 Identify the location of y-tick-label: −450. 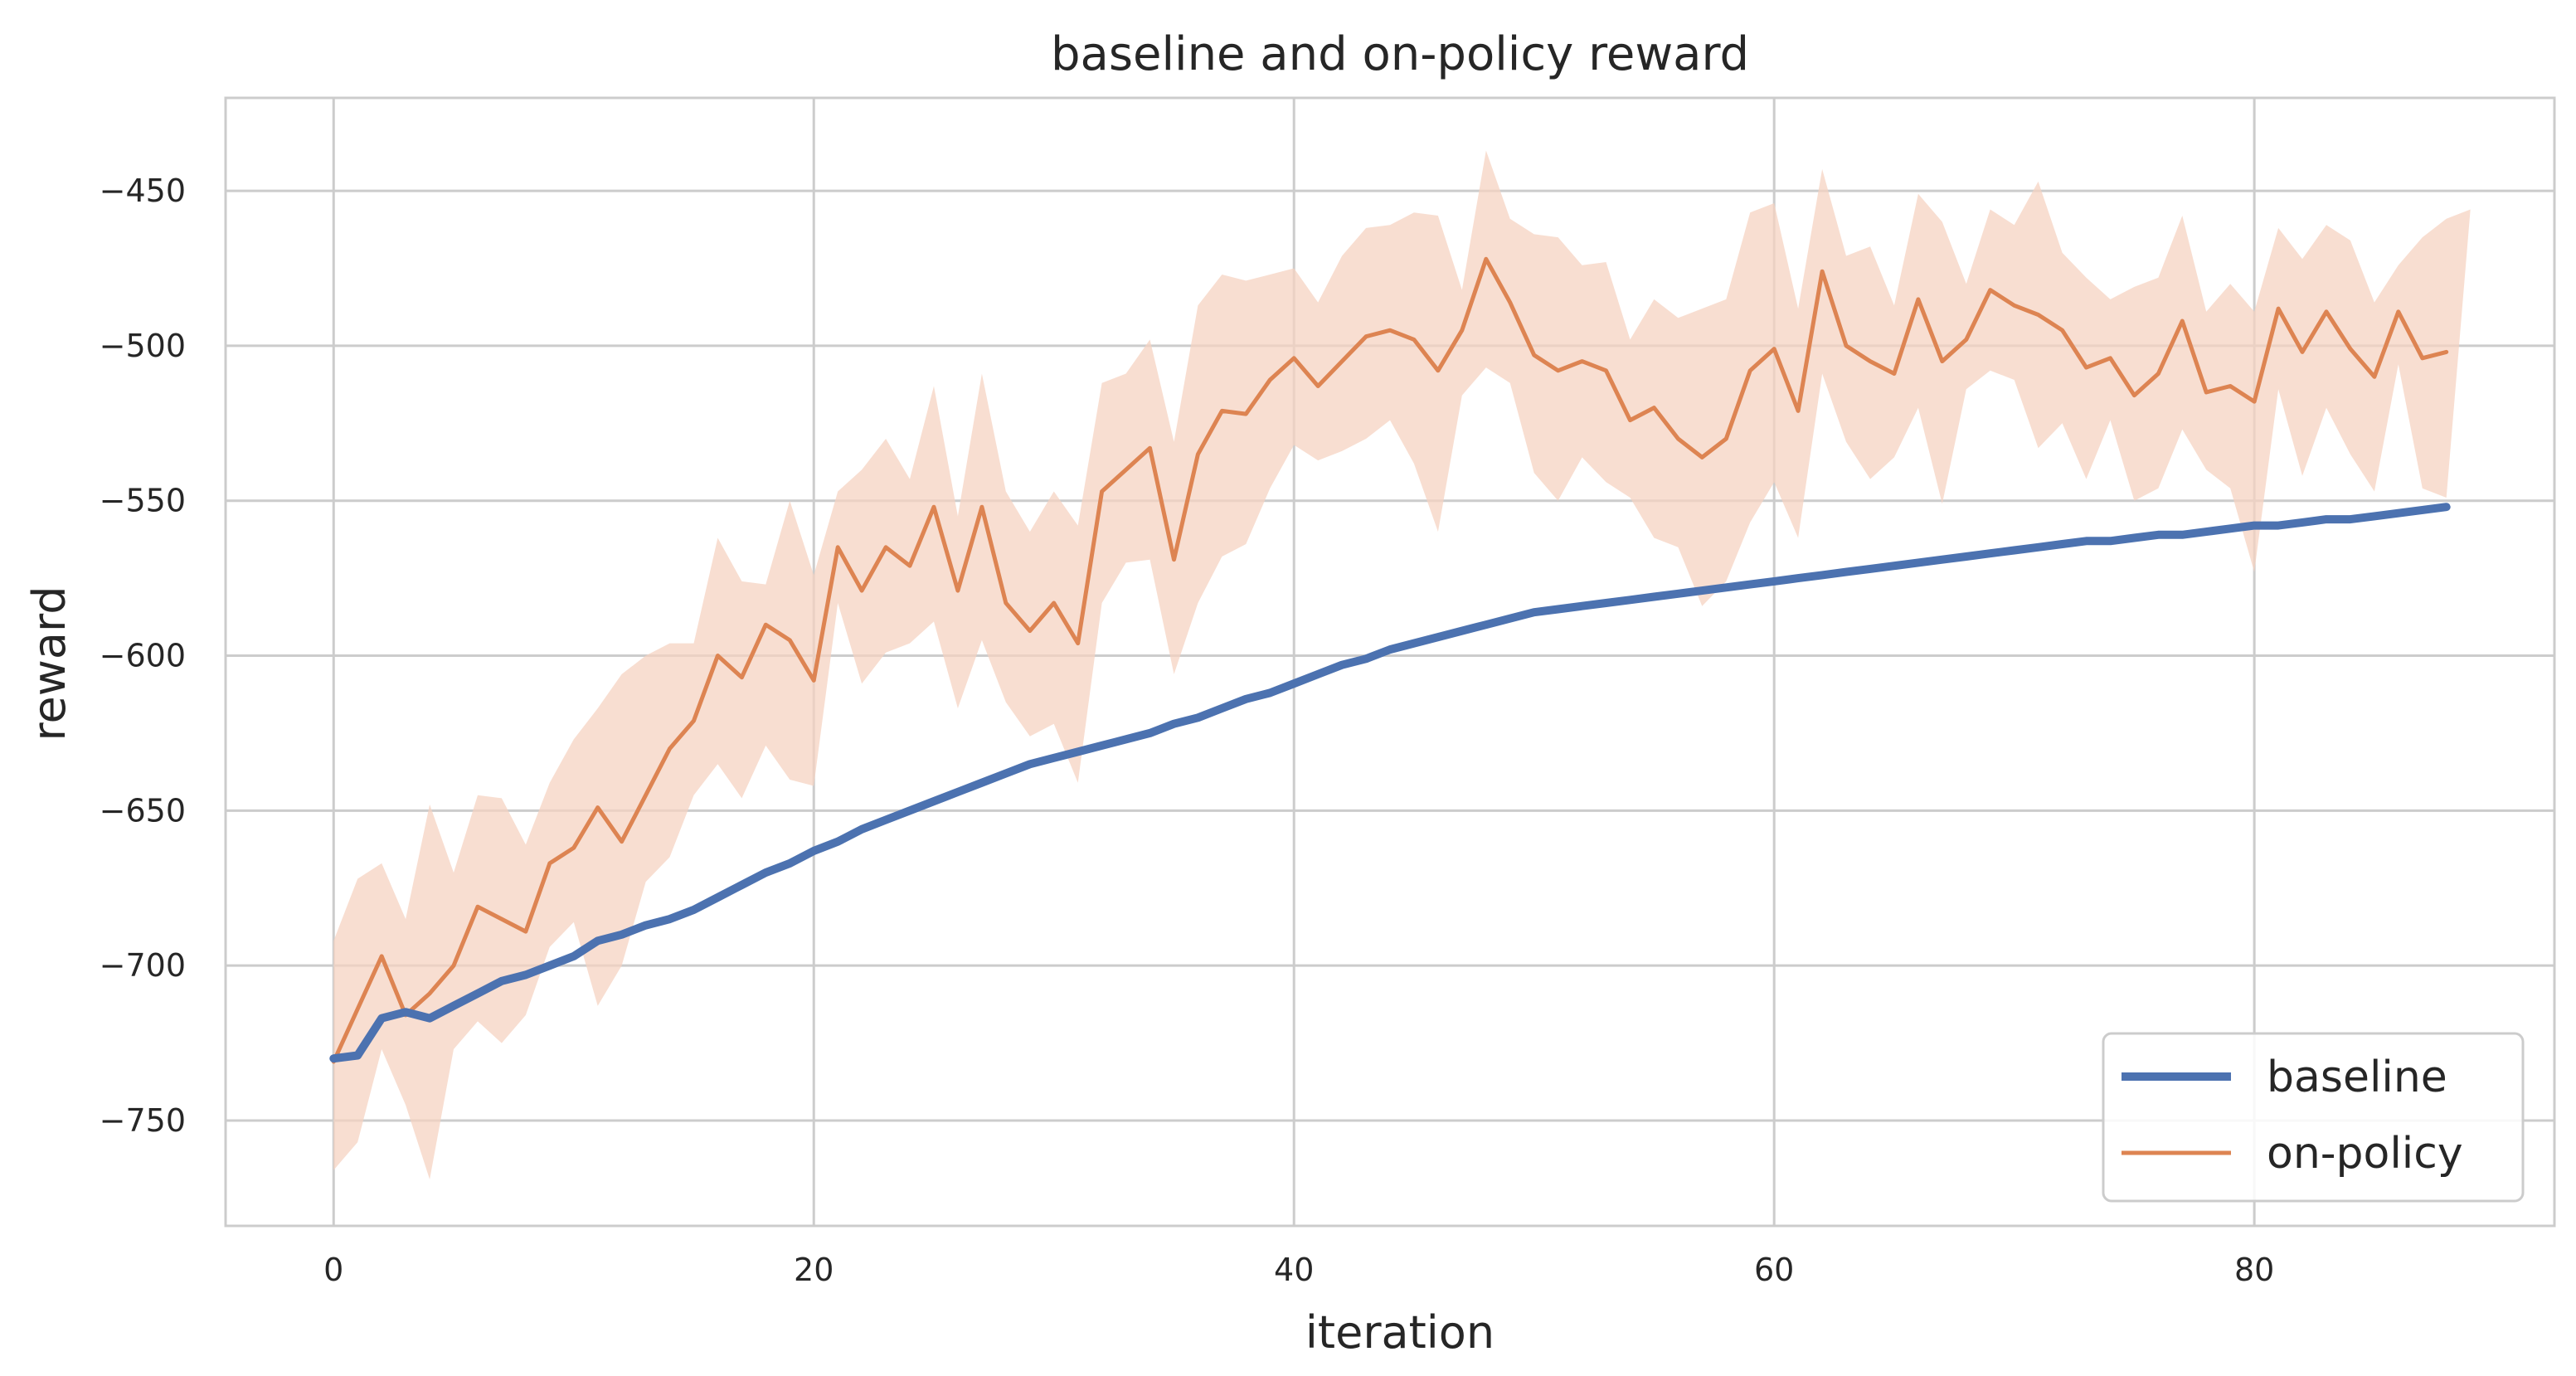
(143, 191).